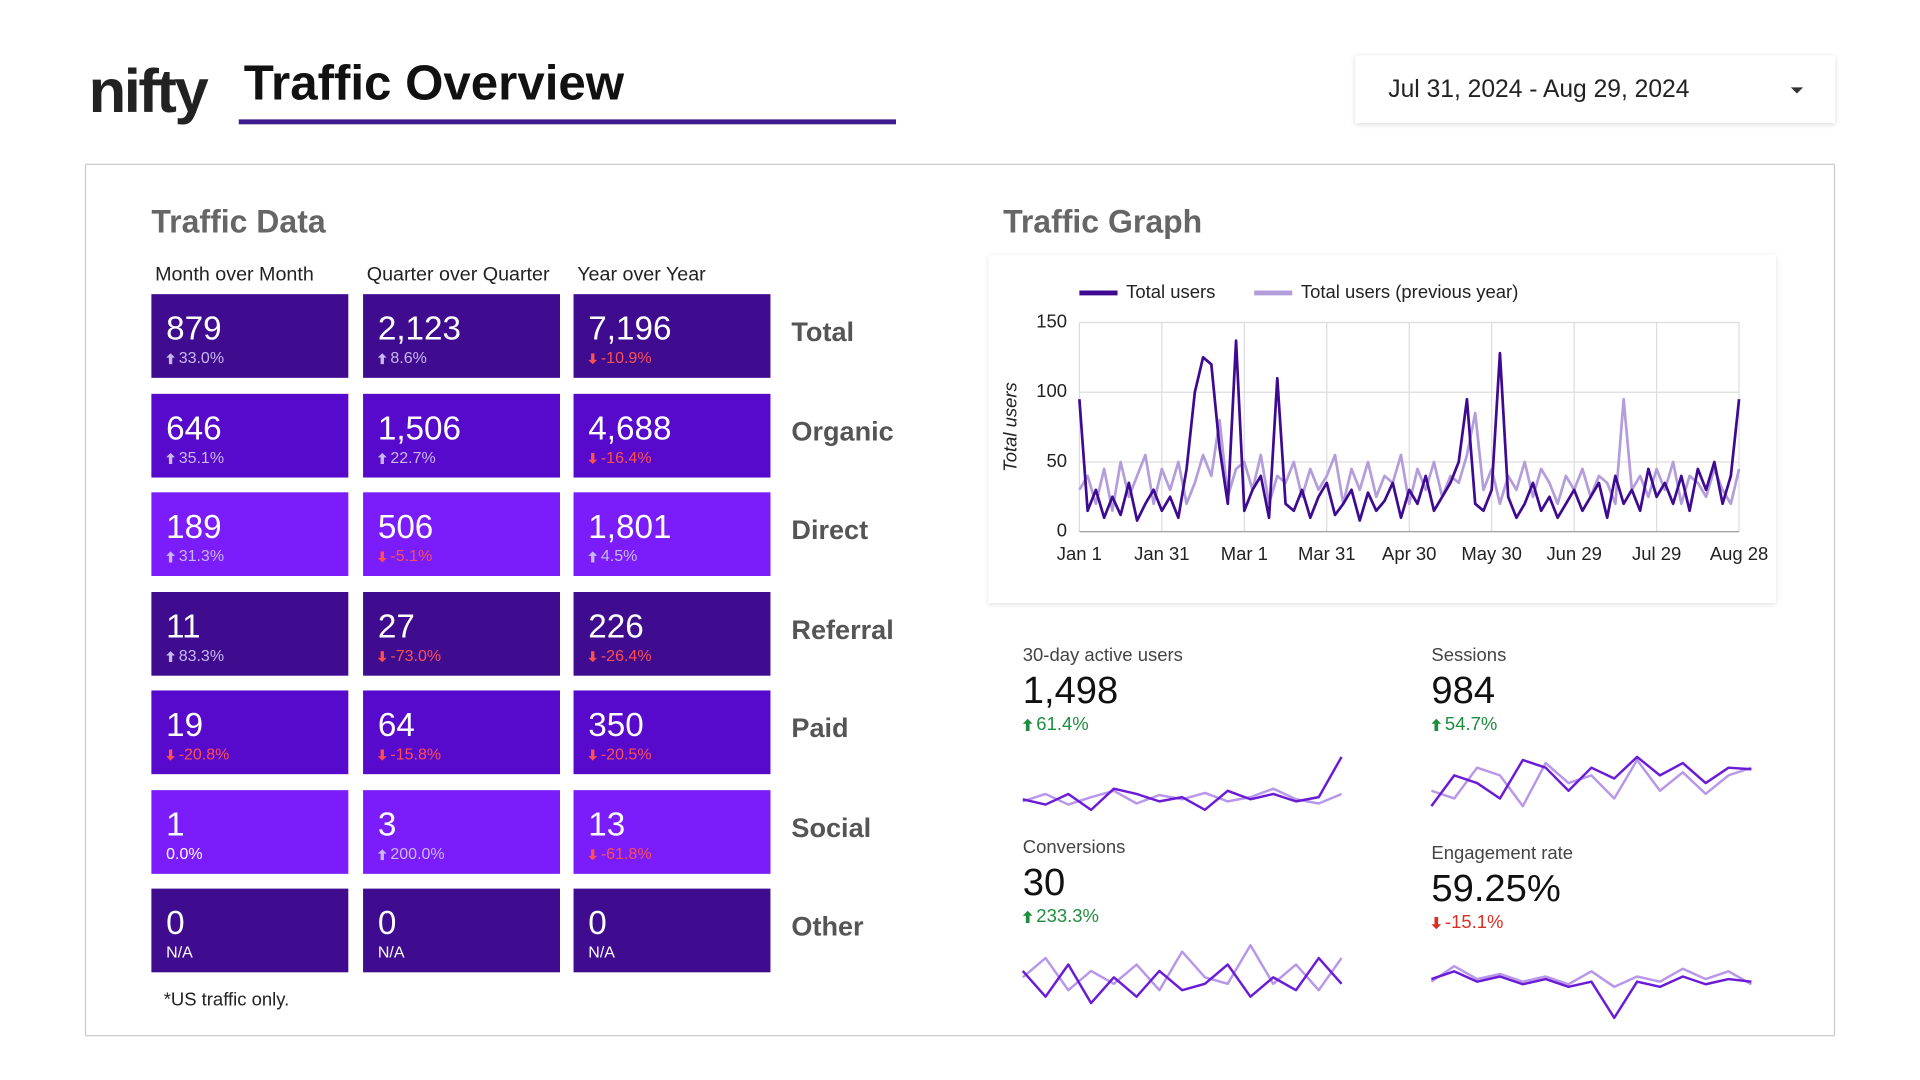  I want to click on tile-change: 0.0%, so click(184, 853).